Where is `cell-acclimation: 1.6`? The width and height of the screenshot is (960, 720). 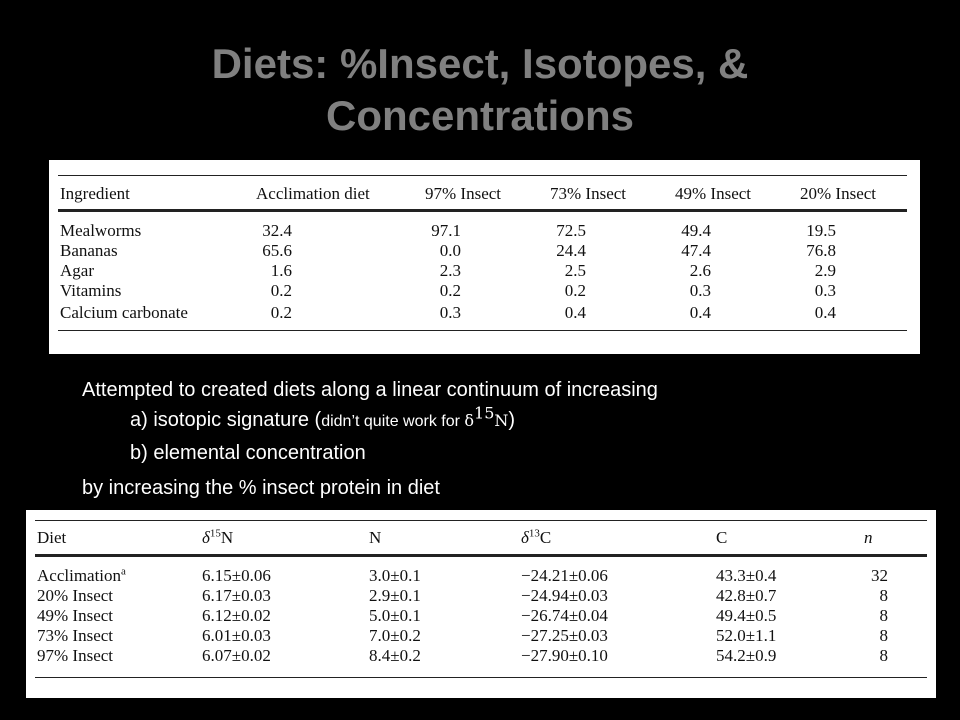
cell-acclimation: 1.6 is located at coordinates (281, 270).